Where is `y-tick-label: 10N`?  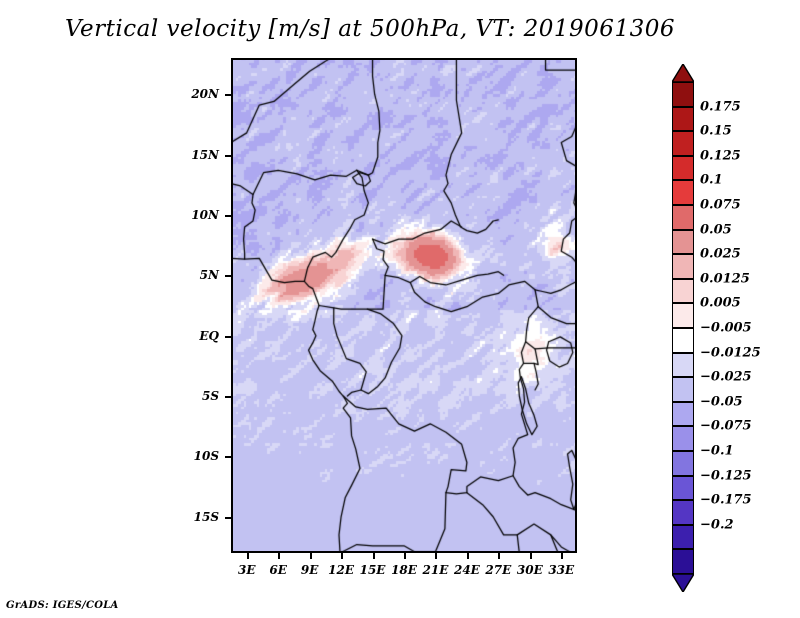 y-tick-label: 10N is located at coordinates (205, 214).